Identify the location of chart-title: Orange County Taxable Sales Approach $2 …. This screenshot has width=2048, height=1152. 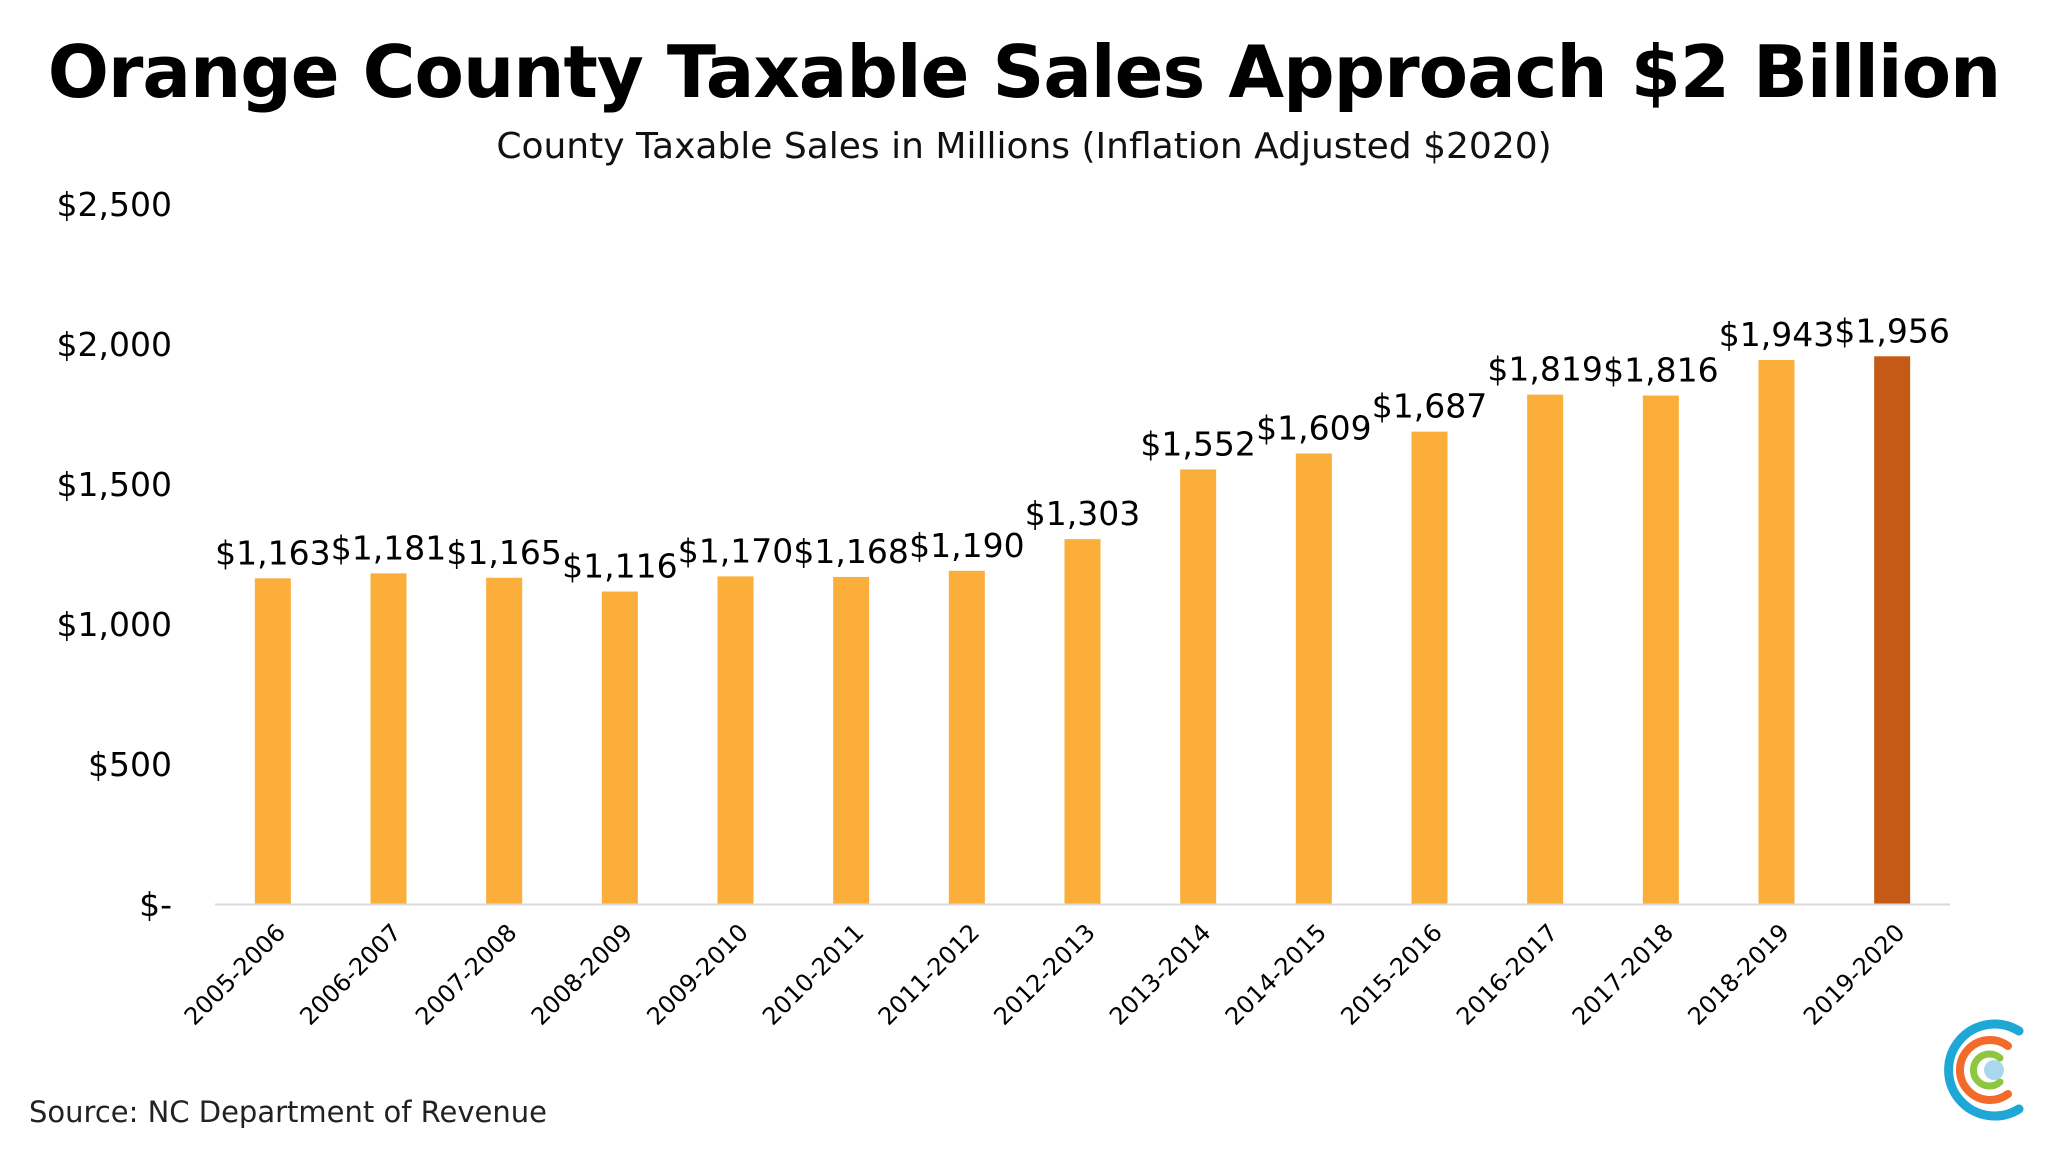
(1024, 72).